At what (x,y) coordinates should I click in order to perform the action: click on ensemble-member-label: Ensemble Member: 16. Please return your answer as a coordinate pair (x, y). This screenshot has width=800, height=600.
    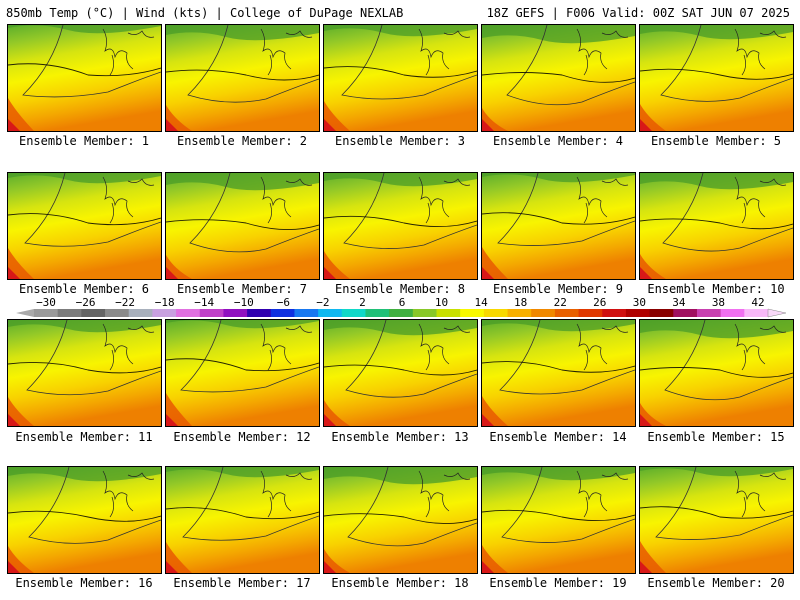
    Looking at the image, I should click on (84, 583).